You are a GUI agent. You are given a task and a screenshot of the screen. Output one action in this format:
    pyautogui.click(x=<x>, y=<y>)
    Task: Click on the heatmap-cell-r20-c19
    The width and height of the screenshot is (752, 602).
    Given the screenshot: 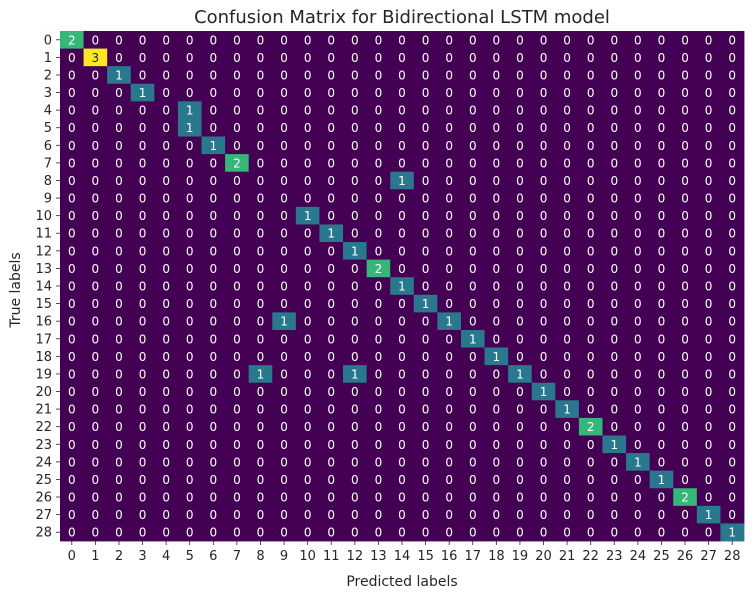 What is the action you would take?
    pyautogui.click(x=520, y=391)
    